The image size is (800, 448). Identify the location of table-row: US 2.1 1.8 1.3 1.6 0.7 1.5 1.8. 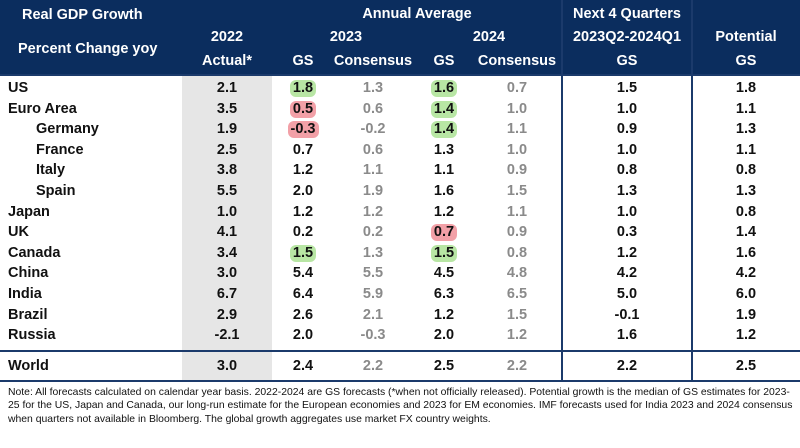
(400, 88).